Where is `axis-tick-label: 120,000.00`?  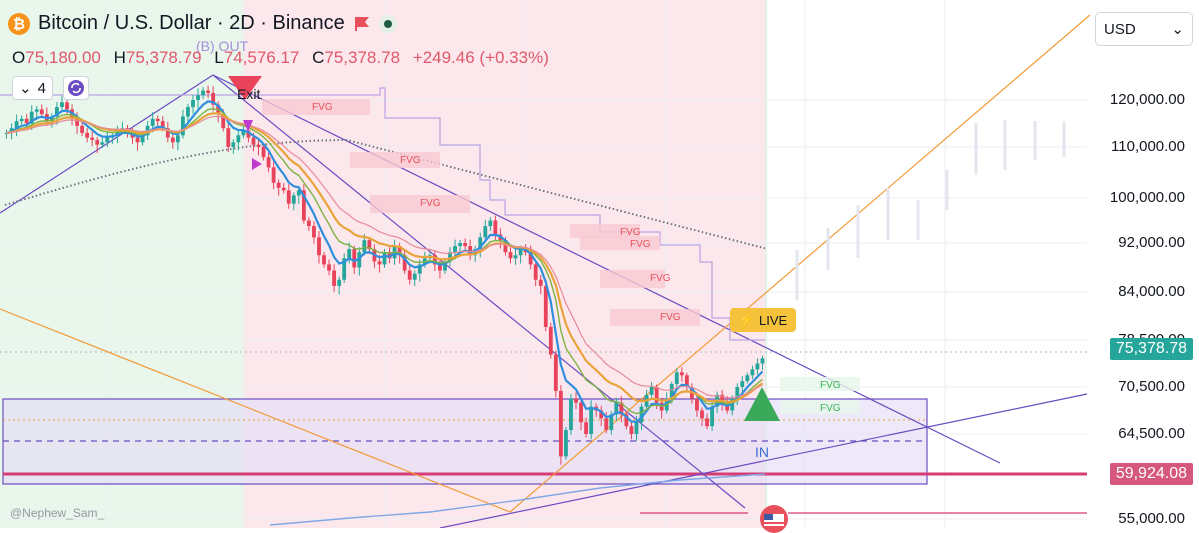
axis-tick-label: 120,000.00 is located at coordinates (1147, 99).